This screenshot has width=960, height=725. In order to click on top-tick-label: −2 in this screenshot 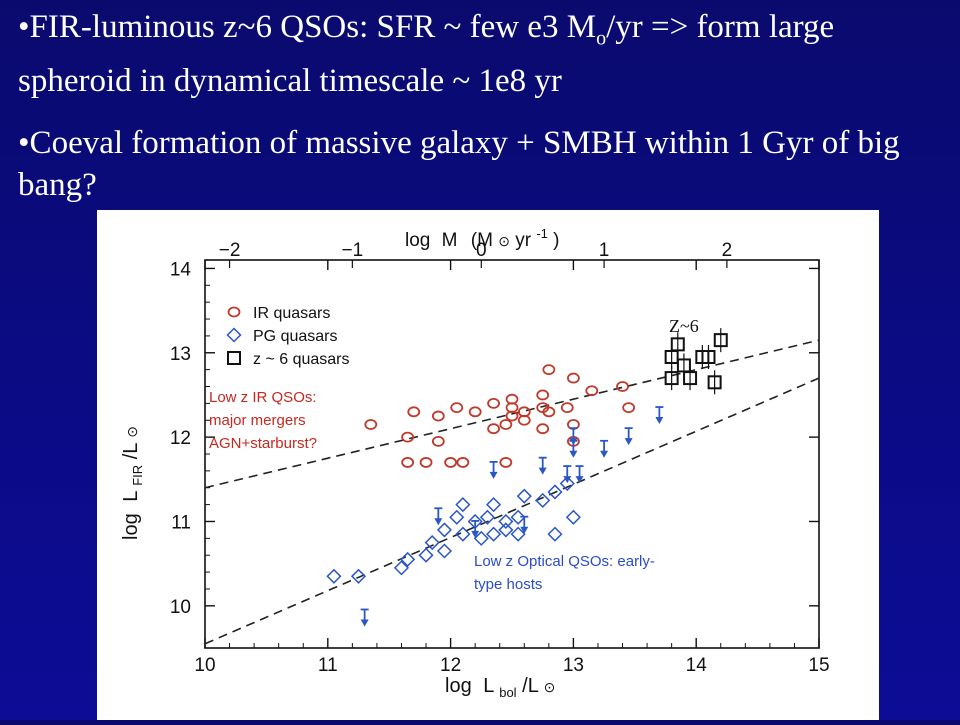, I will do `click(230, 250)`.